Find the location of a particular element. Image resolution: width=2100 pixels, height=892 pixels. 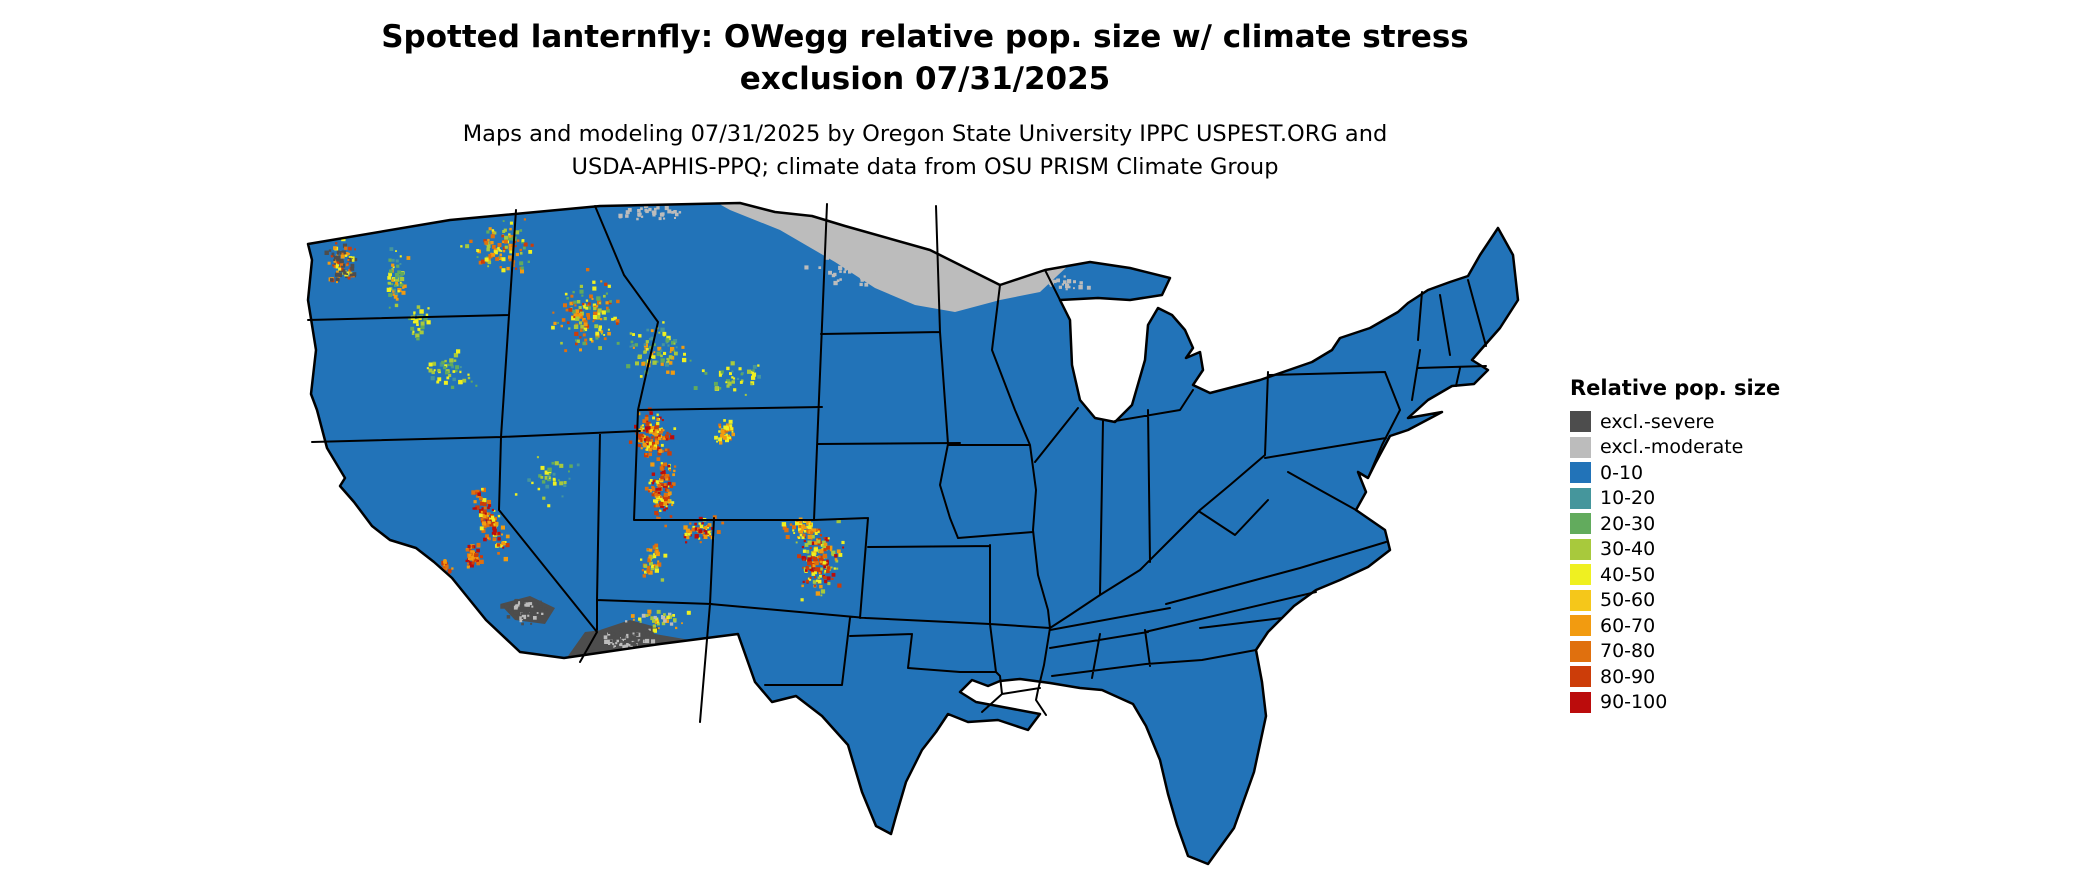

exclusion-severe-region-phoenix is located at coordinates (630, 630).